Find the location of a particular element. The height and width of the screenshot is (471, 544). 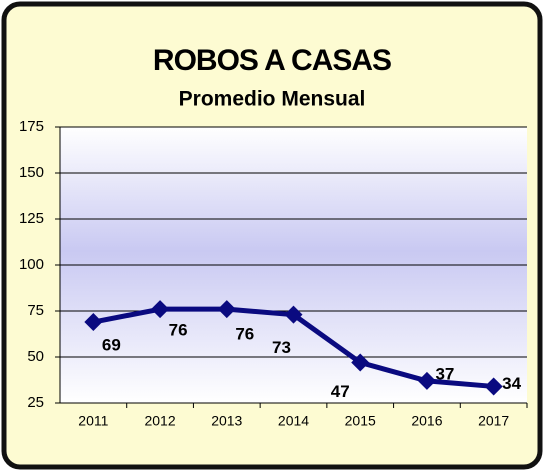

x-tick-label: 2011 is located at coordinates (93, 421).